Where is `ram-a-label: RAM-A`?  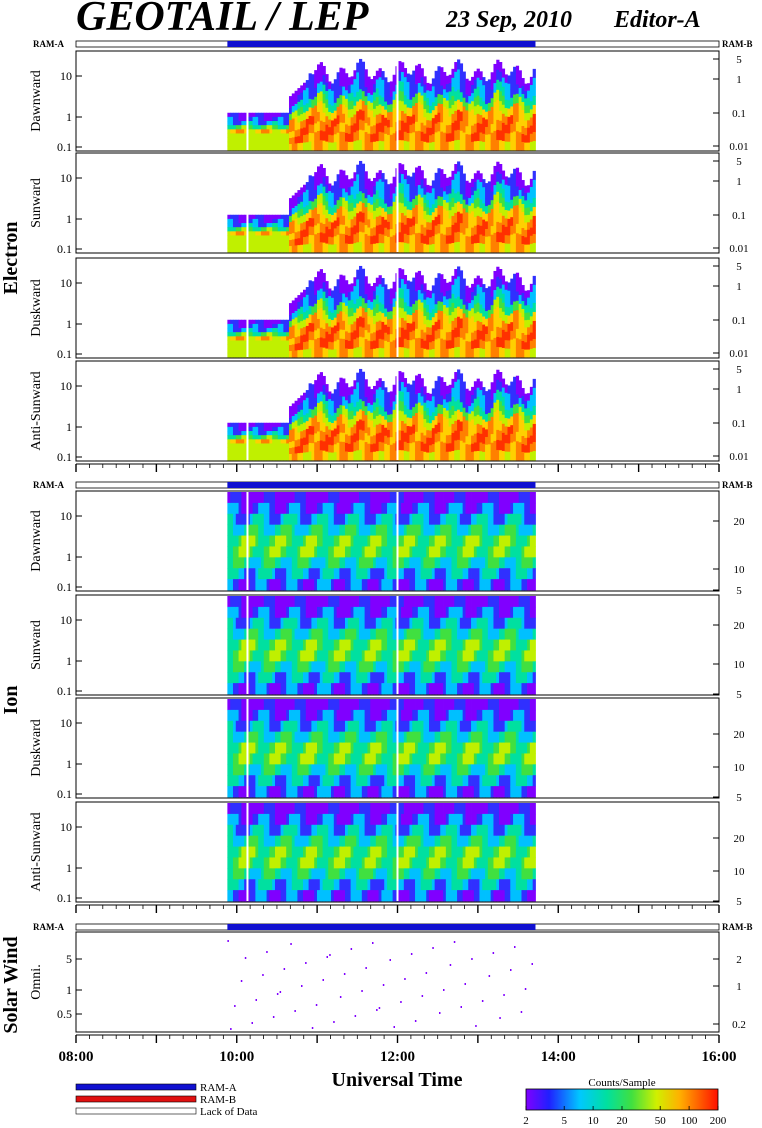
ram-a-label: RAM-A is located at coordinates (48, 927).